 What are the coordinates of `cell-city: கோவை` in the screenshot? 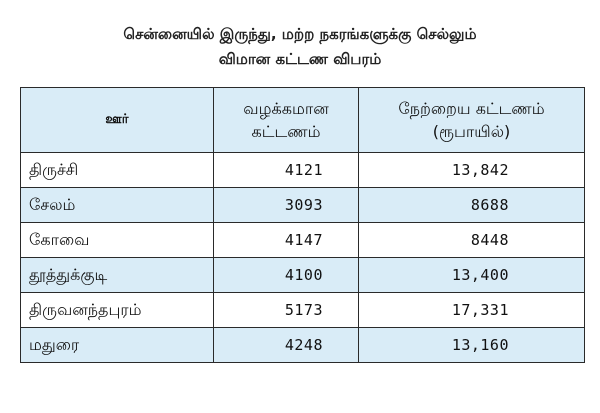 It's located at (117, 240).